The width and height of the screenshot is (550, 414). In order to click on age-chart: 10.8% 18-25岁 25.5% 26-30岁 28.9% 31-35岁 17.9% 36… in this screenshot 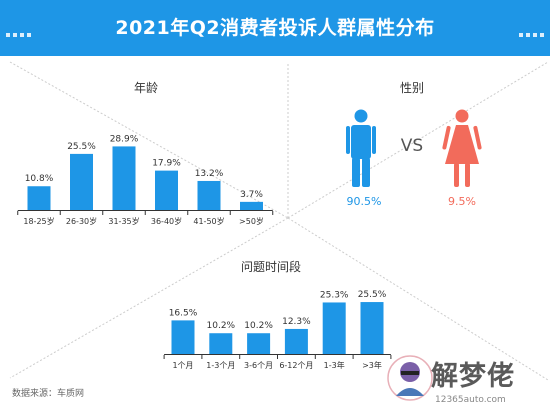, I will do `click(145, 180)`.